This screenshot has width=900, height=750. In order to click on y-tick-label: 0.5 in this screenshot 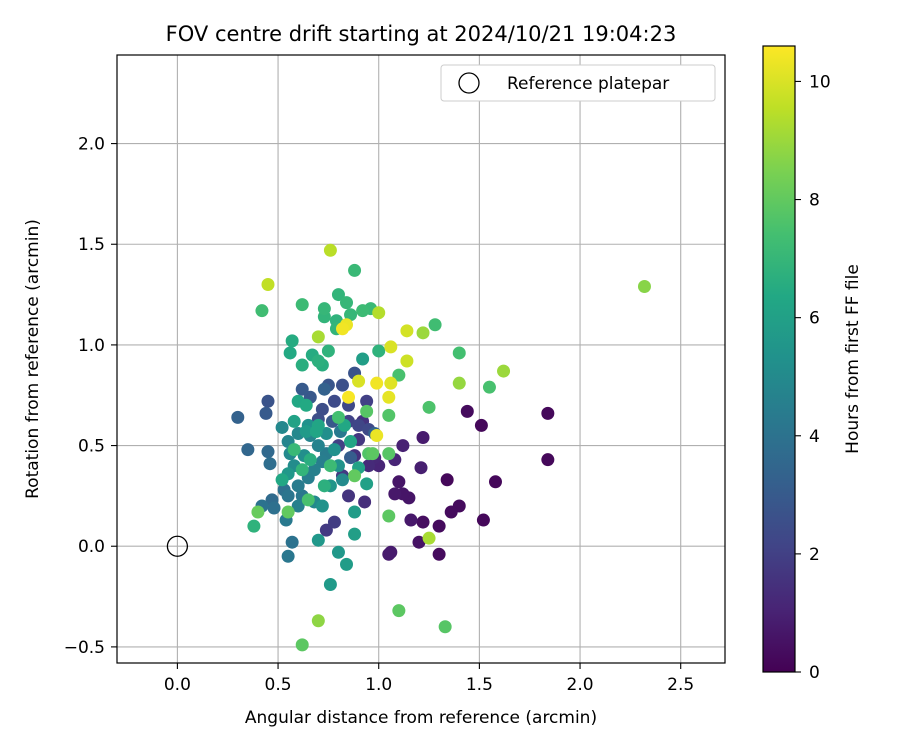, I will do `click(91, 447)`.